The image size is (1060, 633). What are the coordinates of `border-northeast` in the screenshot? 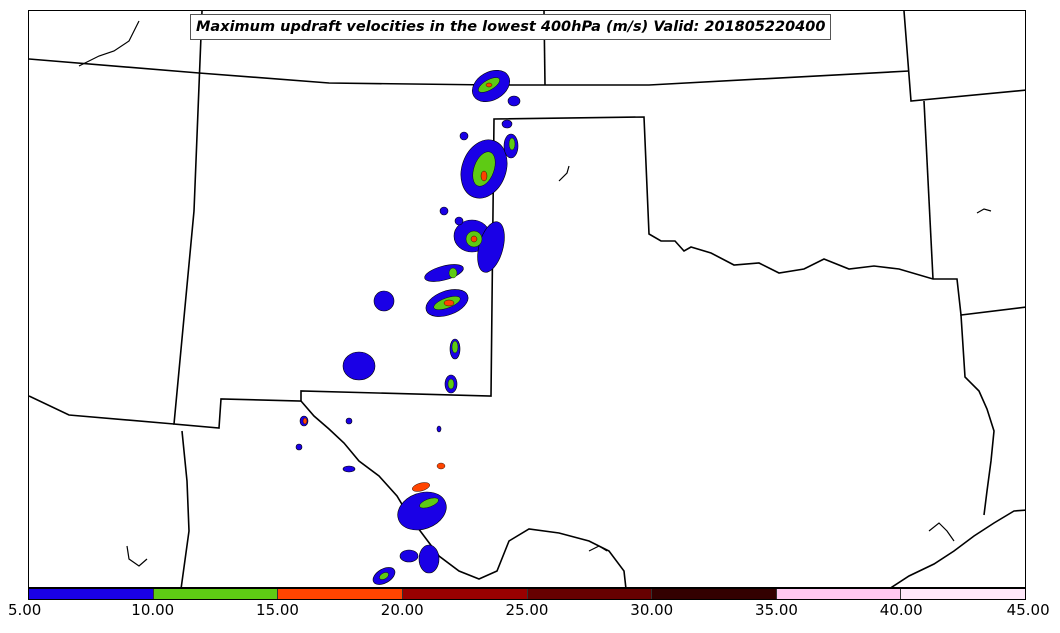 It's located at (964, 56).